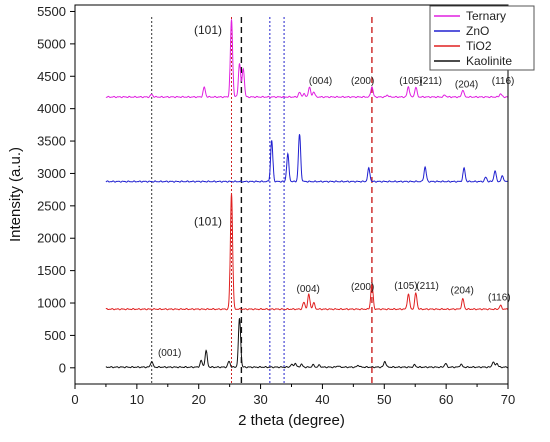 Image resolution: width=550 pixels, height=442 pixels. Describe the element at coordinates (508, 399) in the screenshot. I see `x-tick-label: 70` at that location.